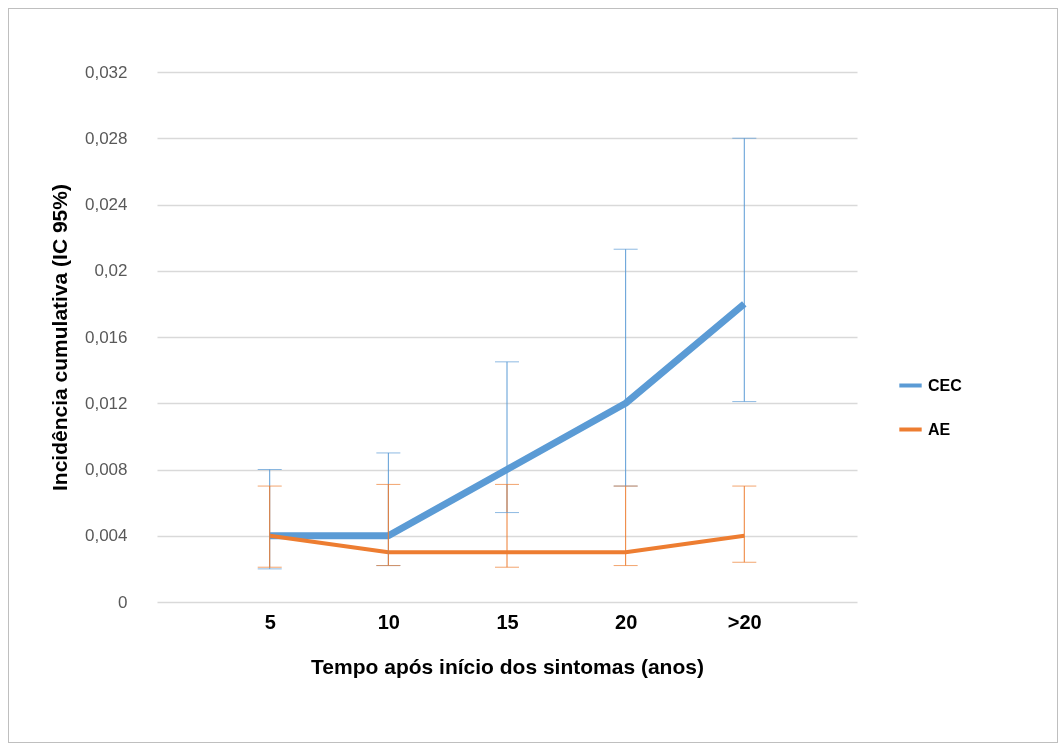 The width and height of the screenshot is (1062, 747). What do you see at coordinates (111, 271) in the screenshot?
I see `y-tick-label: 0,02` at bounding box center [111, 271].